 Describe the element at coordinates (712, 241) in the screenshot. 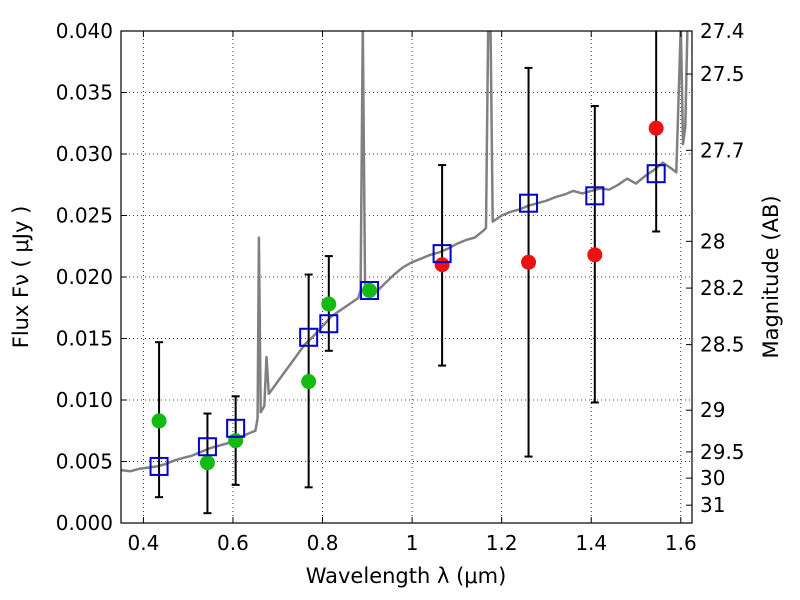

I see `y2-tick-label: 28` at that location.